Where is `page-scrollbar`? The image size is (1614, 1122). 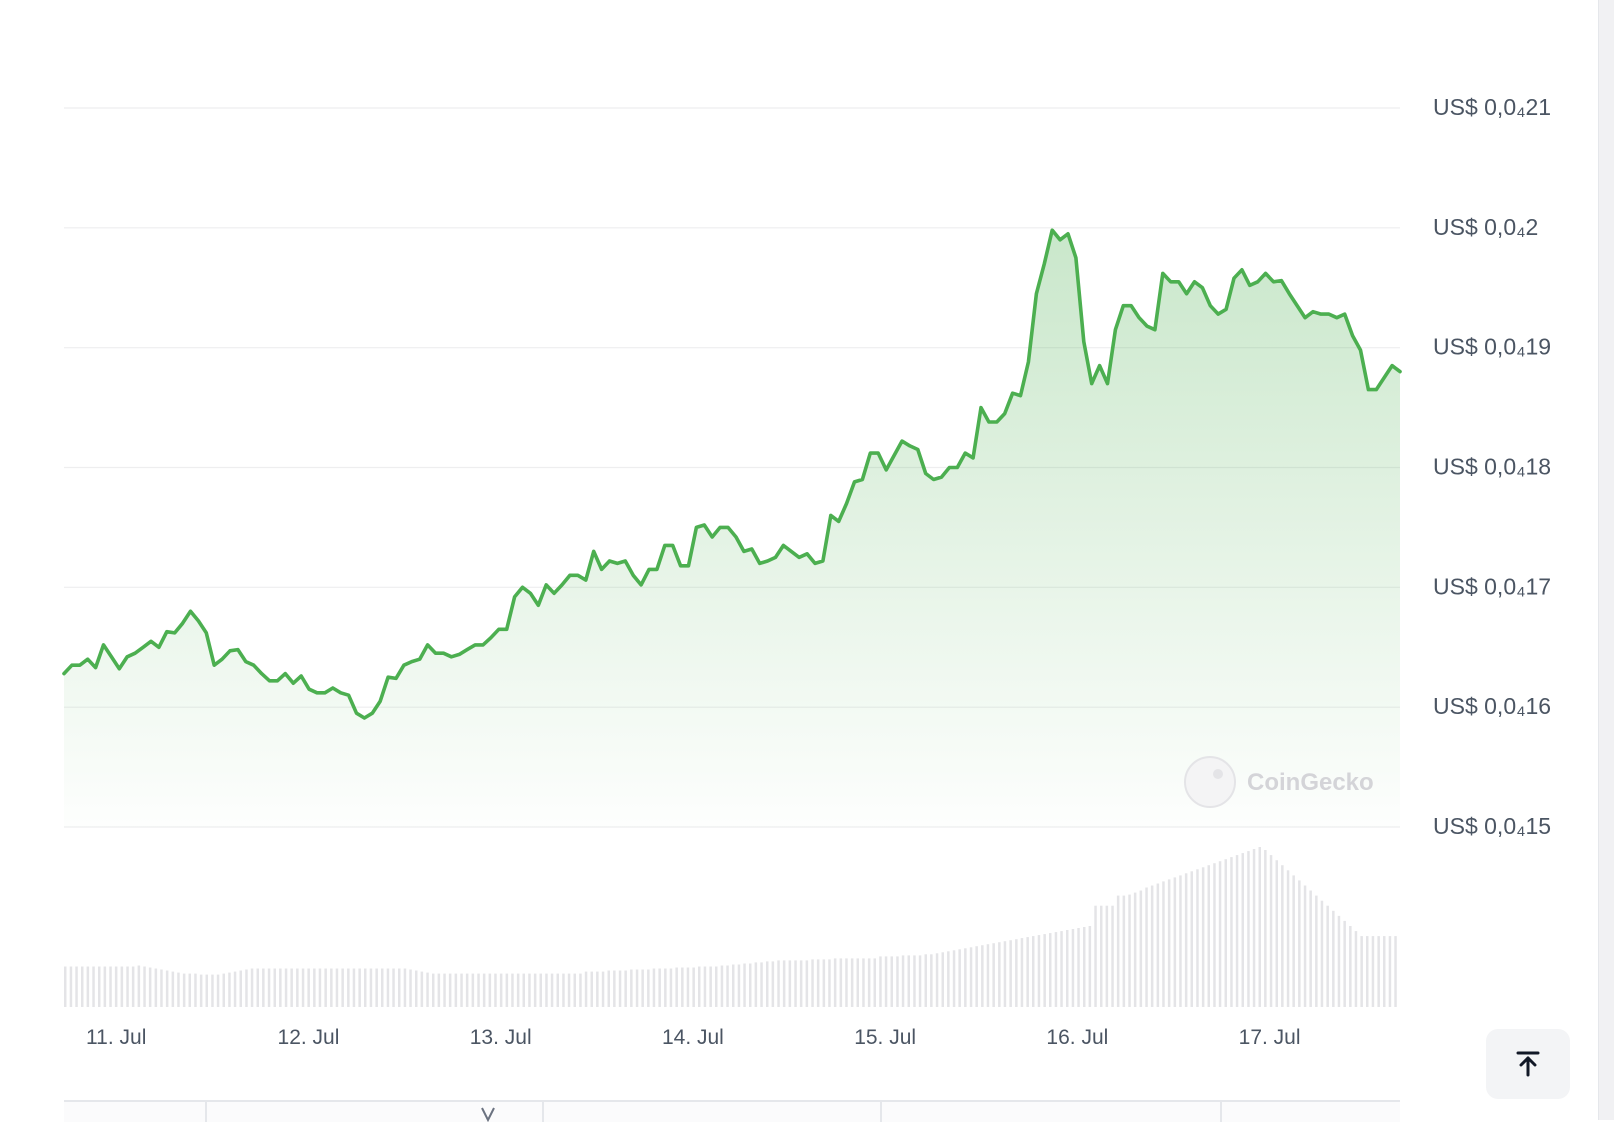 page-scrollbar is located at coordinates (1606, 560).